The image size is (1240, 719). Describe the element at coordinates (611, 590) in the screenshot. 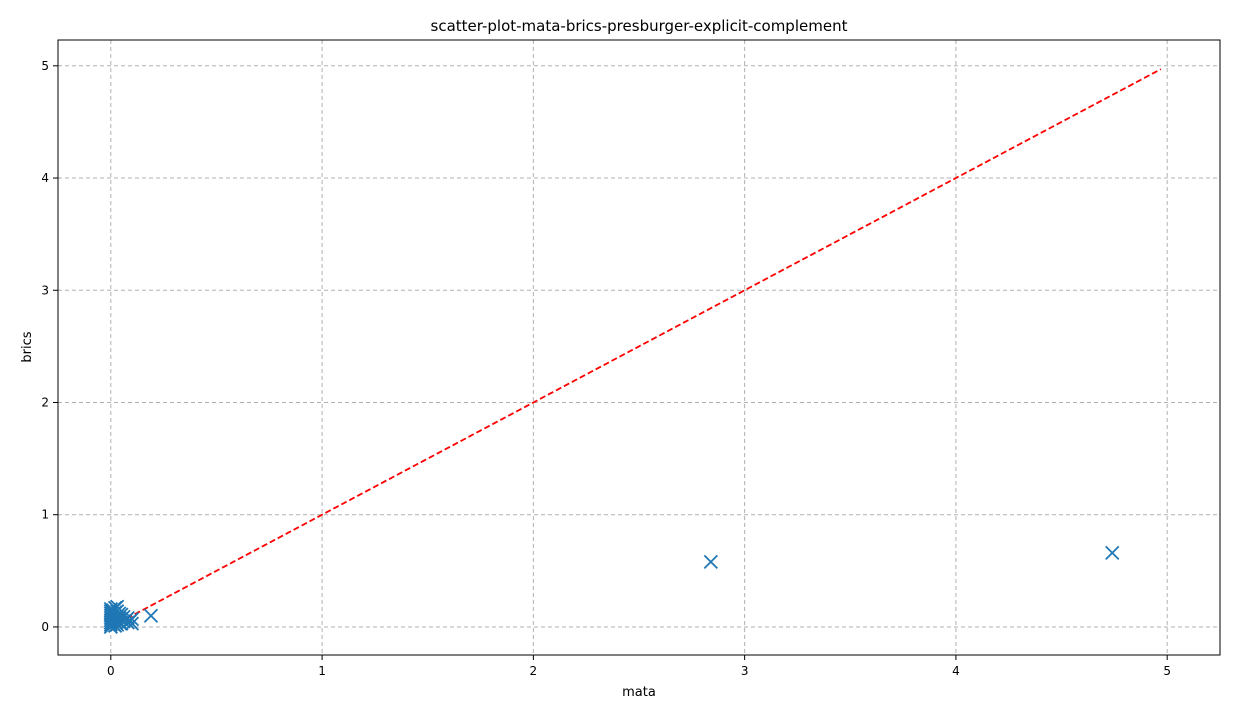

I see `points-layer` at that location.